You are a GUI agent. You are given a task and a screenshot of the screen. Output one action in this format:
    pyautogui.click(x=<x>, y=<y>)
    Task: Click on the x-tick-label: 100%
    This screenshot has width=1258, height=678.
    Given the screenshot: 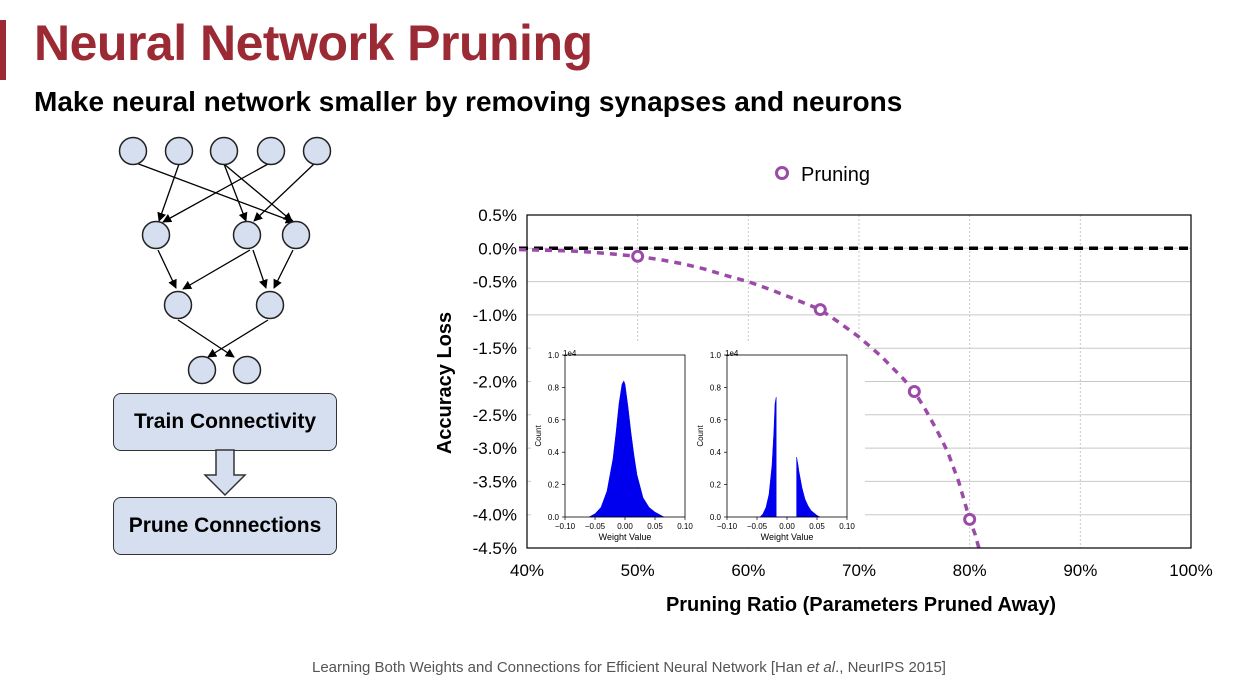 What is the action you would take?
    pyautogui.click(x=1190, y=570)
    